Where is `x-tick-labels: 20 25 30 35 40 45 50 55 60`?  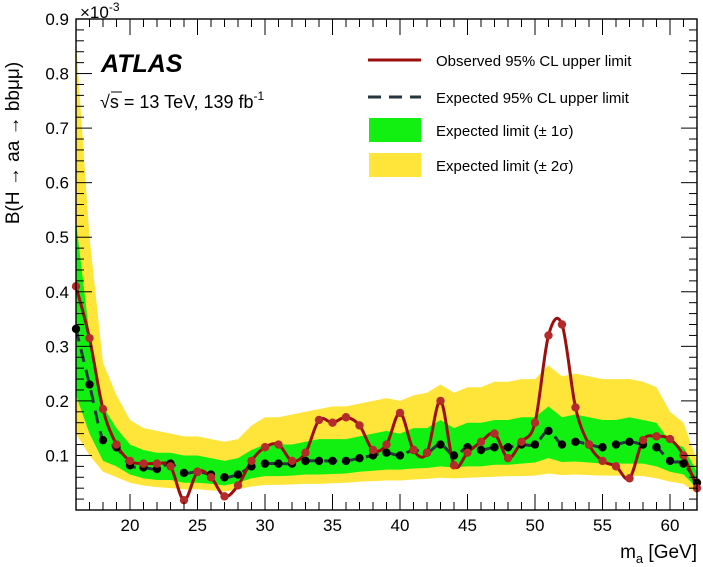 x-tick-labels: 20 25 30 35 40 45 50 55 60 is located at coordinates (400, 525).